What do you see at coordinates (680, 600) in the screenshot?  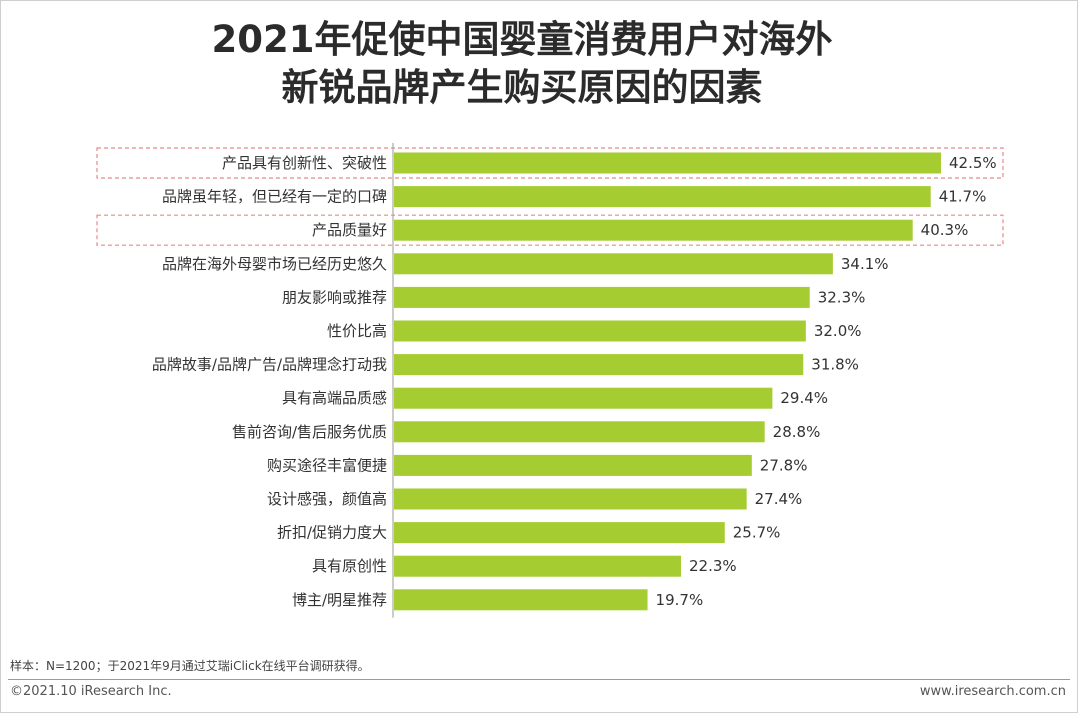 I see `value-label: 19.7%` at bounding box center [680, 600].